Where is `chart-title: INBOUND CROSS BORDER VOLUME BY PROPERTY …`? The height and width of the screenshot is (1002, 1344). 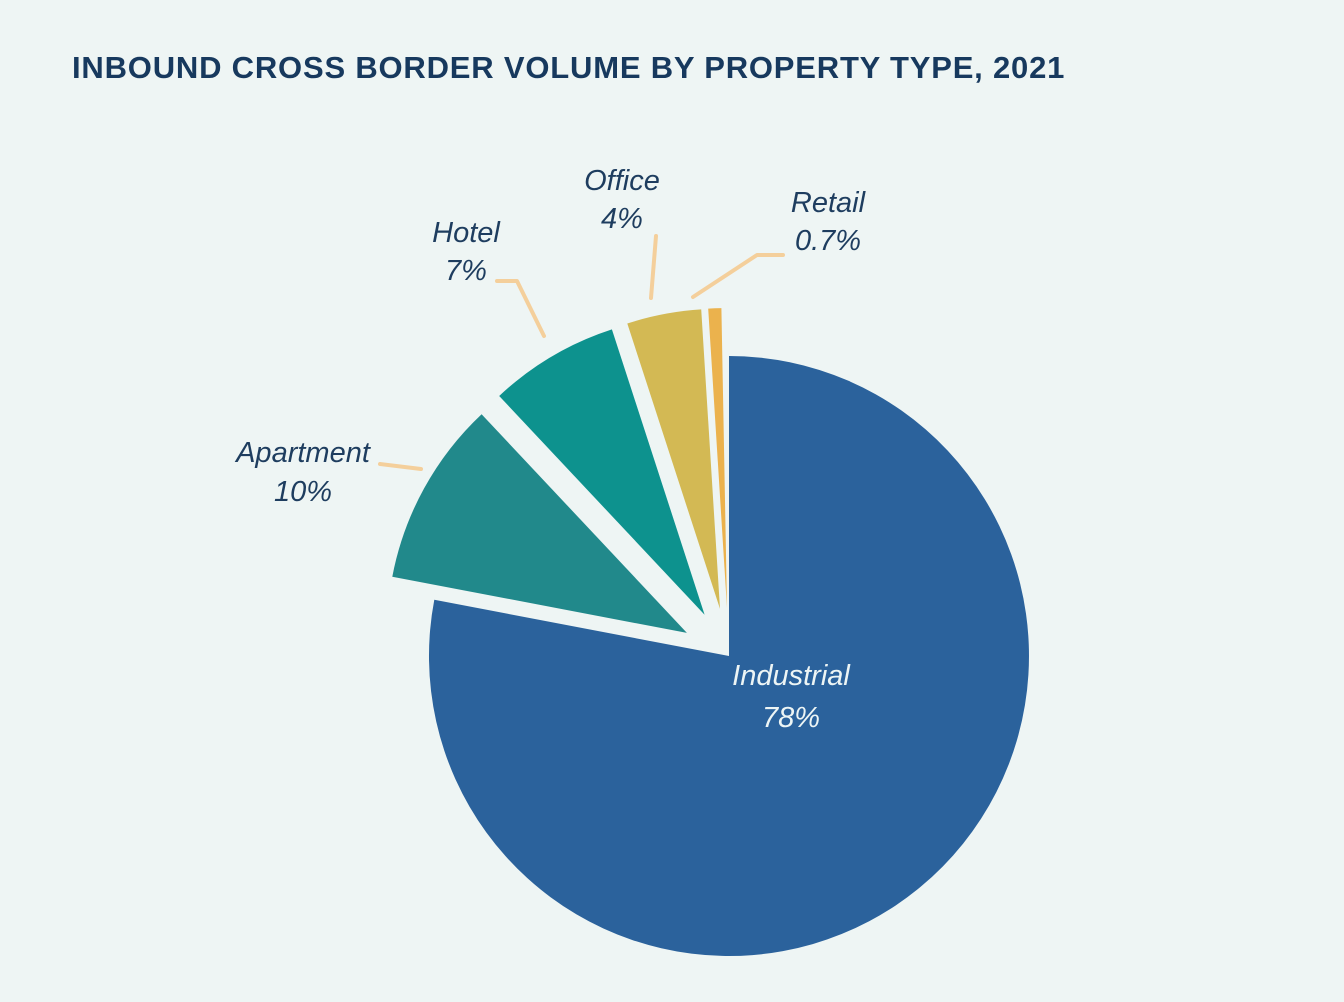 chart-title: INBOUND CROSS BORDER VOLUME BY PROPERTY … is located at coordinates (569, 67).